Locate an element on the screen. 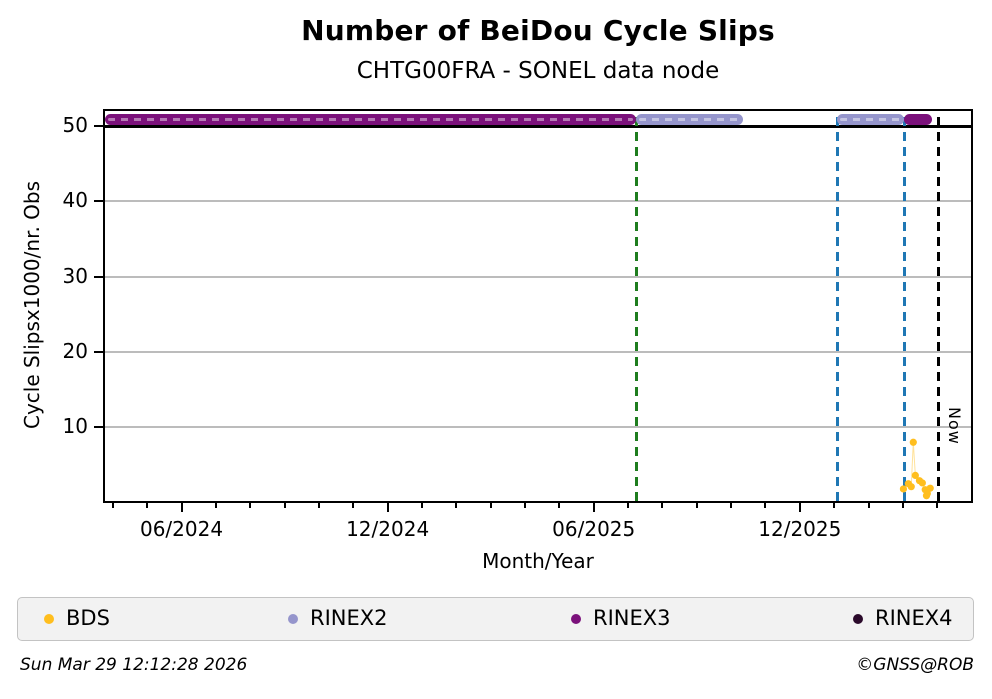 The height and width of the screenshot is (699, 992). rinex4-dot-icon is located at coordinates (858, 618).